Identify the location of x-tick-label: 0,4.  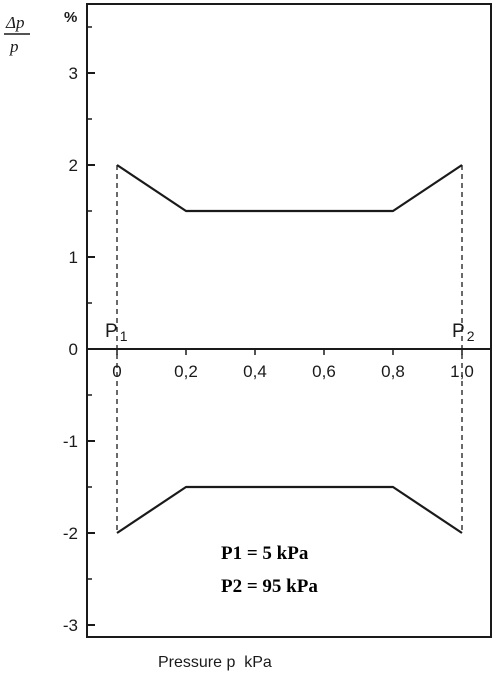
(255, 371).